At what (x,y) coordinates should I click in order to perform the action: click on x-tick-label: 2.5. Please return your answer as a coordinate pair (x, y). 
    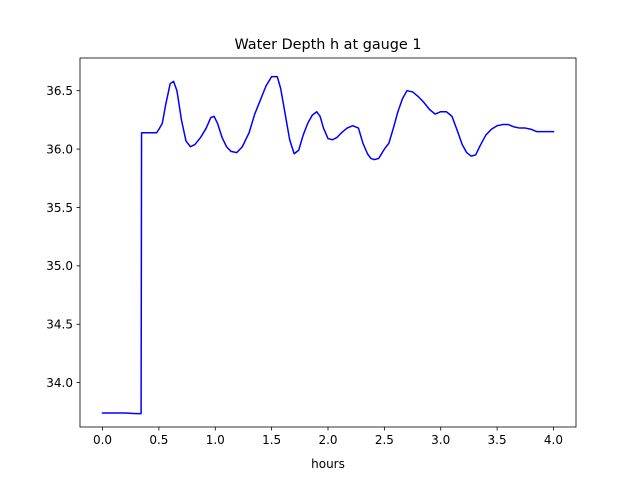
    Looking at the image, I should click on (384, 440).